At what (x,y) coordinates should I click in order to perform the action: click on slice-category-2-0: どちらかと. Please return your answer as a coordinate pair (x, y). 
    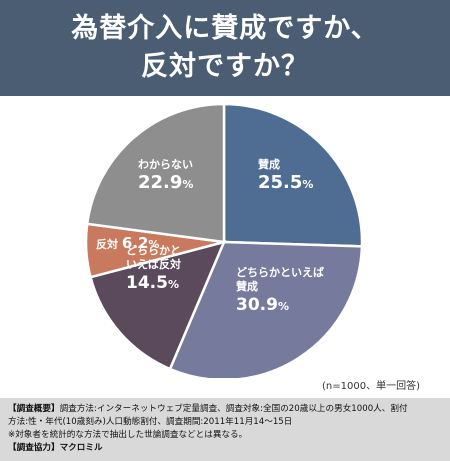
    Looking at the image, I should click on (153, 250).